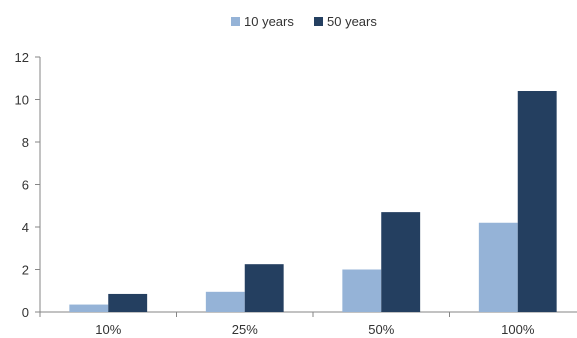 This screenshot has height=338, width=577. What do you see at coordinates (264, 288) in the screenshot?
I see `bar-50-years-25pct` at bounding box center [264, 288].